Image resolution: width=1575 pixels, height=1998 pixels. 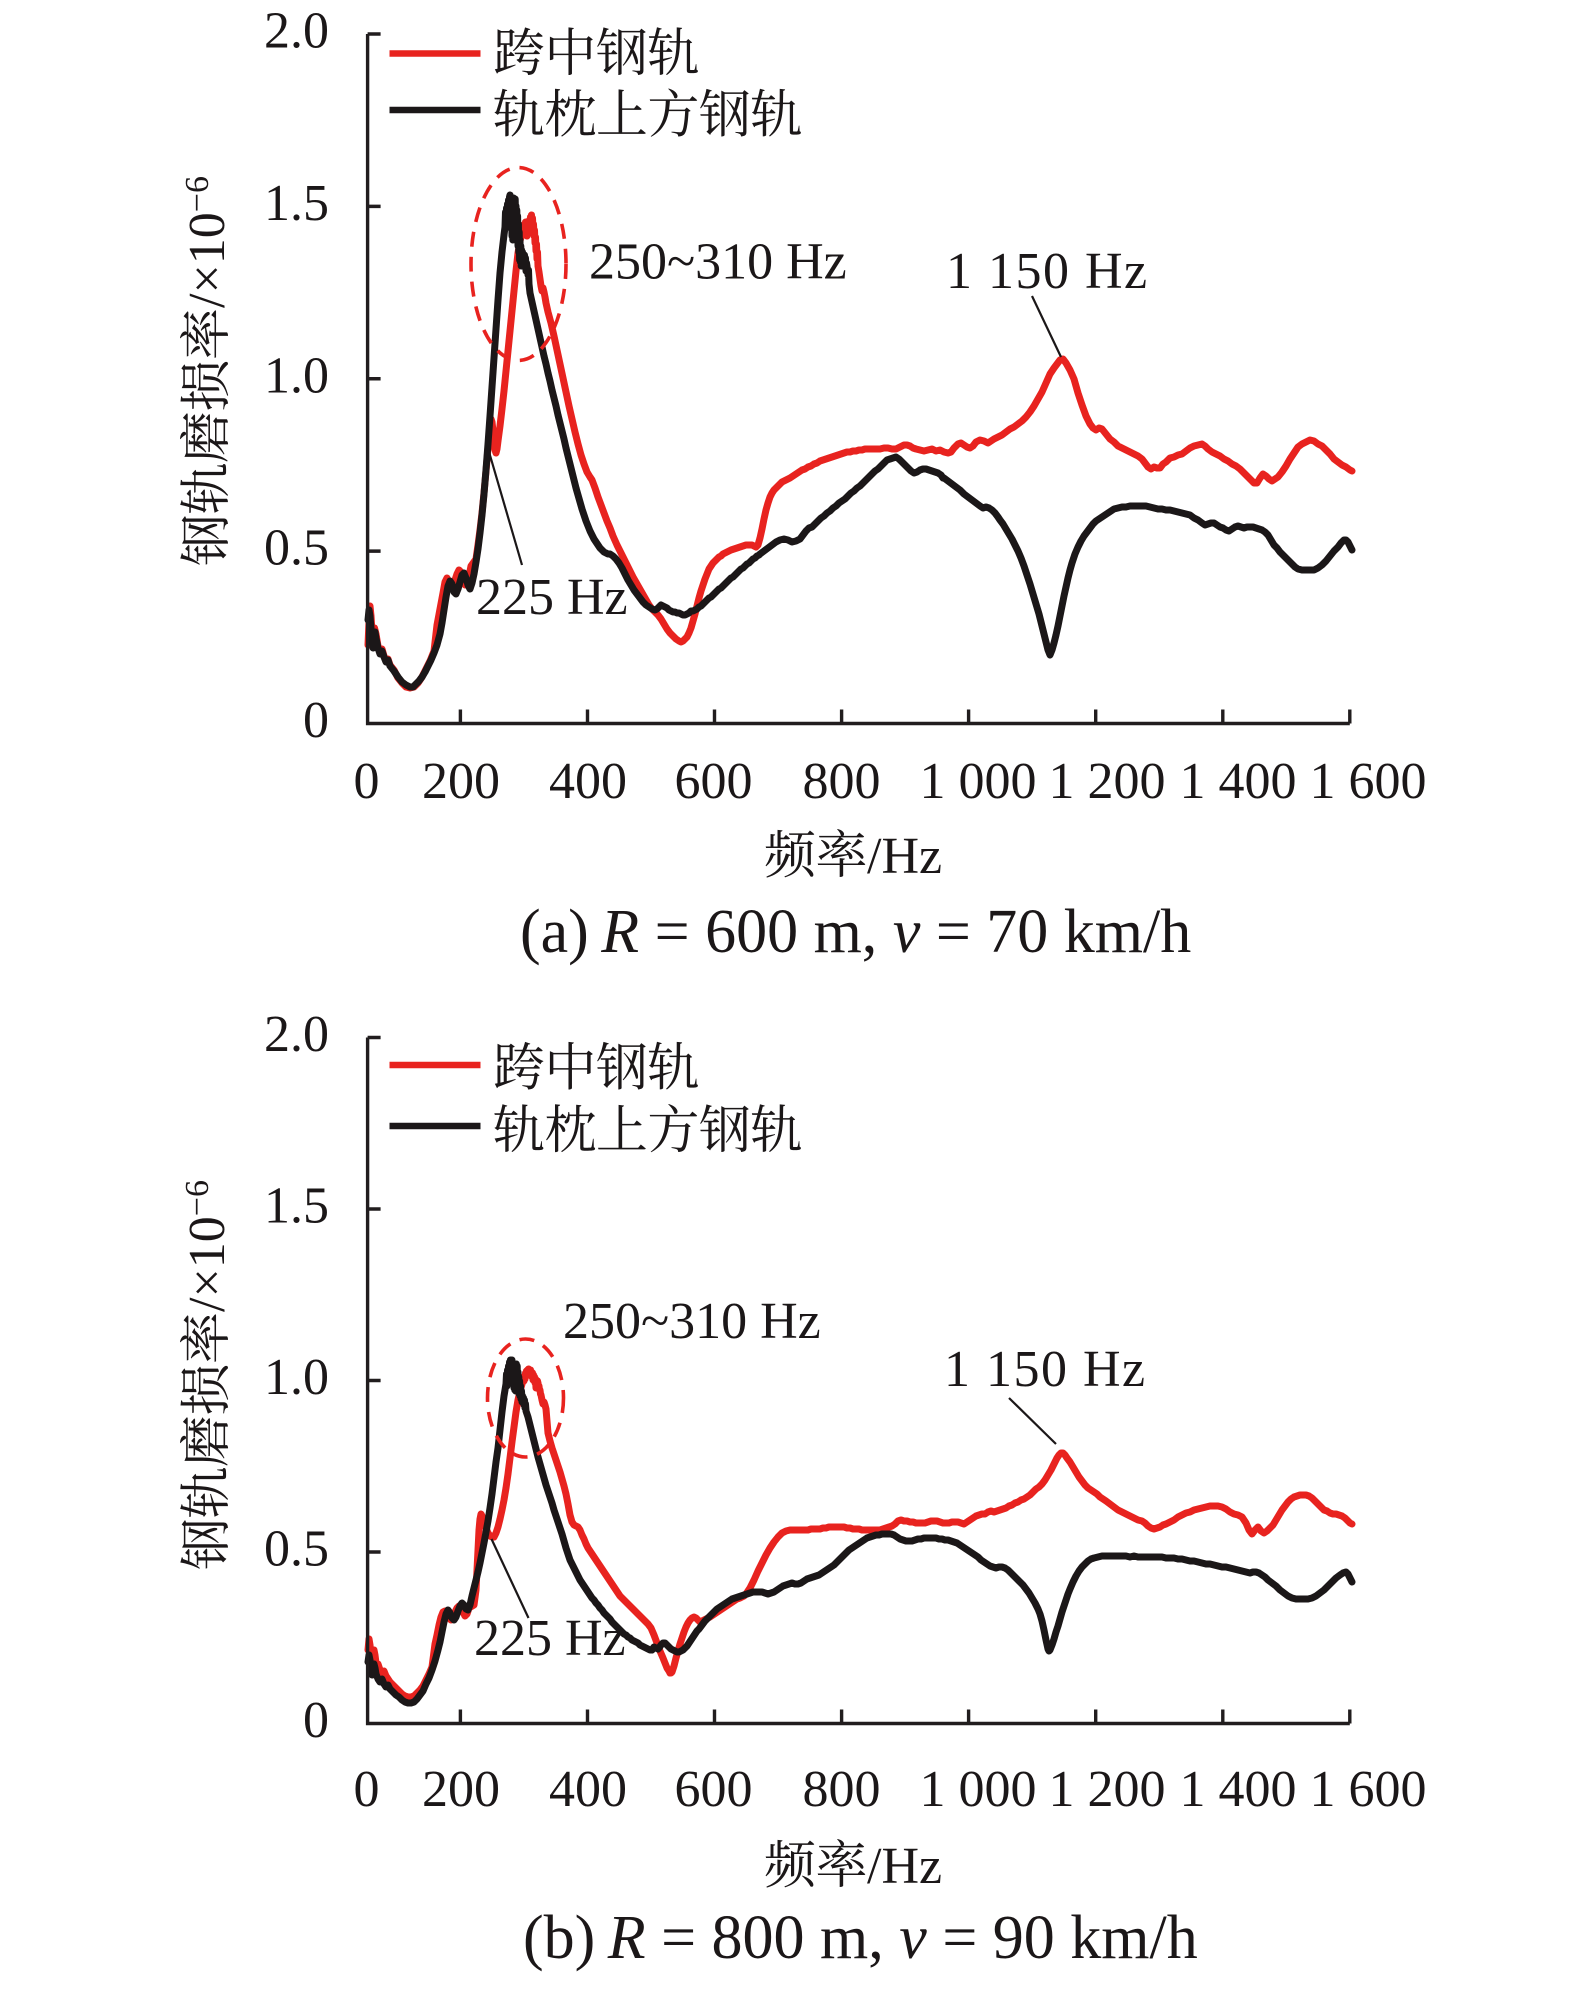 I want to click on svg-text: (b) R = 800 m, v = 90 km/h, so click(x=860, y=1938).